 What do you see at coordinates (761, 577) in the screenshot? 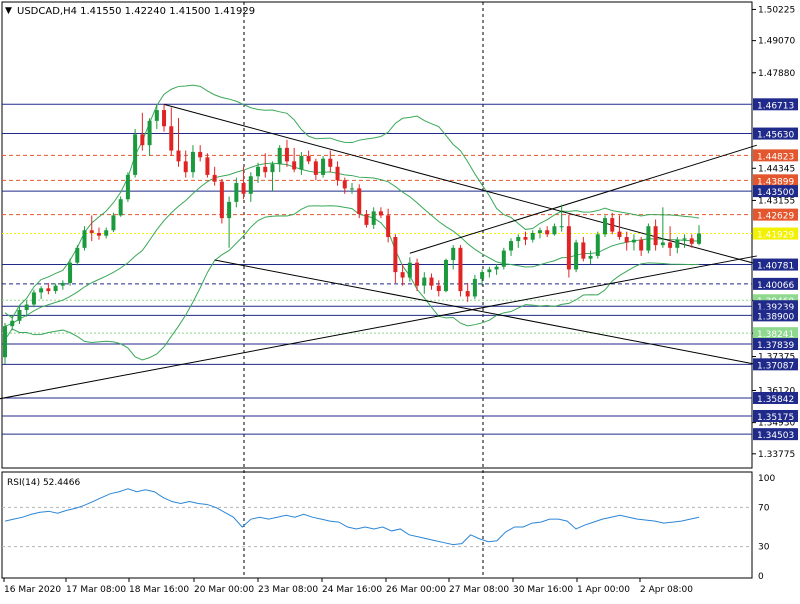
I see `rsi-scale-label: 0` at bounding box center [761, 577].